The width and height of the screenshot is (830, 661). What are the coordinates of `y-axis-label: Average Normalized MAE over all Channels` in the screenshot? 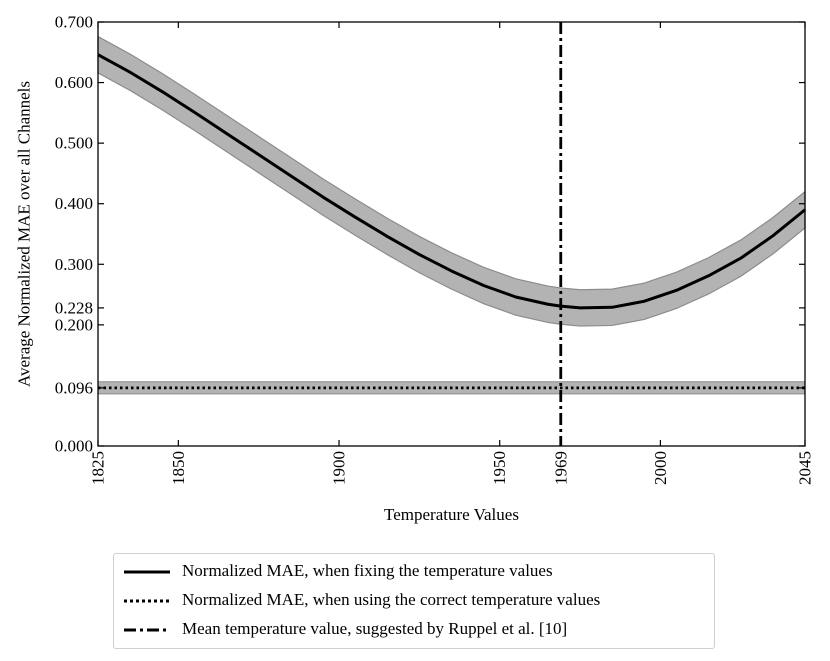 It's located at (24, 234).